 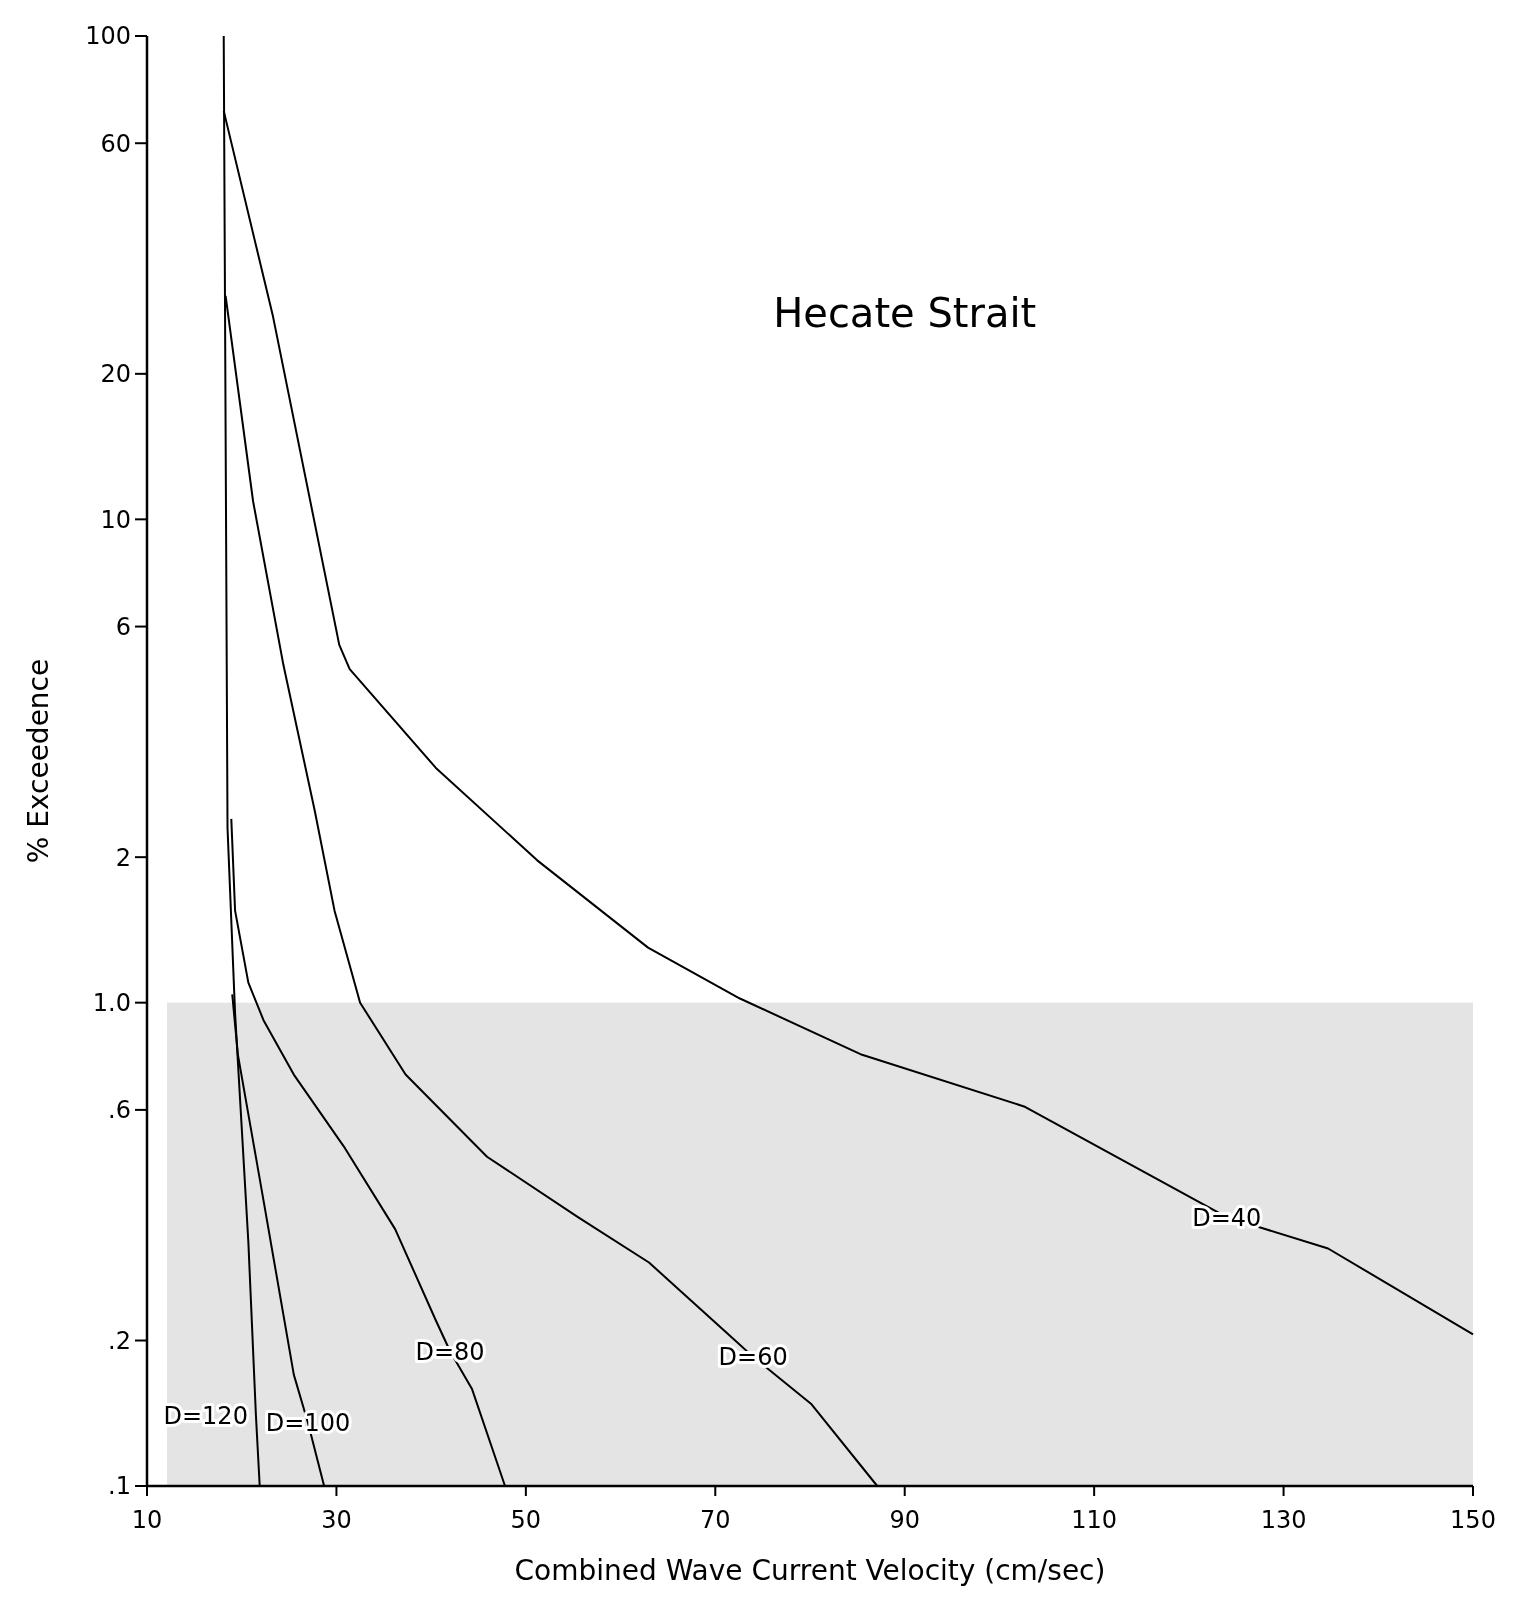 I want to click on y-tick-label: 1.0, so click(x=111, y=1003).